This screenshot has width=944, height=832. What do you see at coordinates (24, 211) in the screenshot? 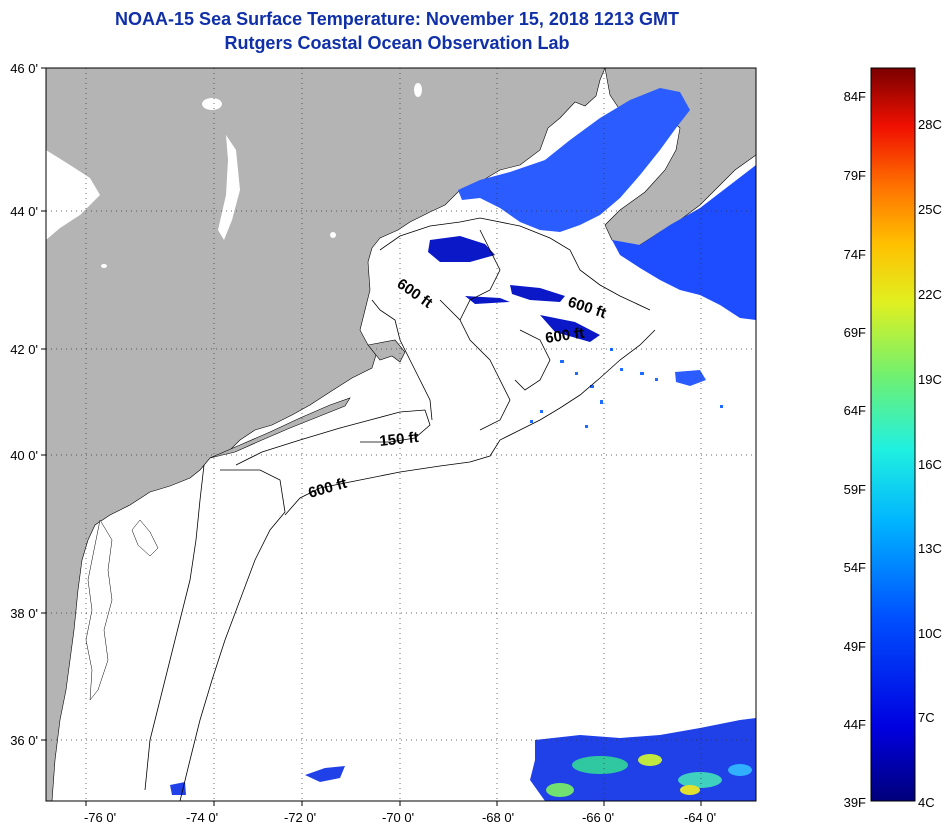
I see `lat-label: 44 0'` at bounding box center [24, 211].